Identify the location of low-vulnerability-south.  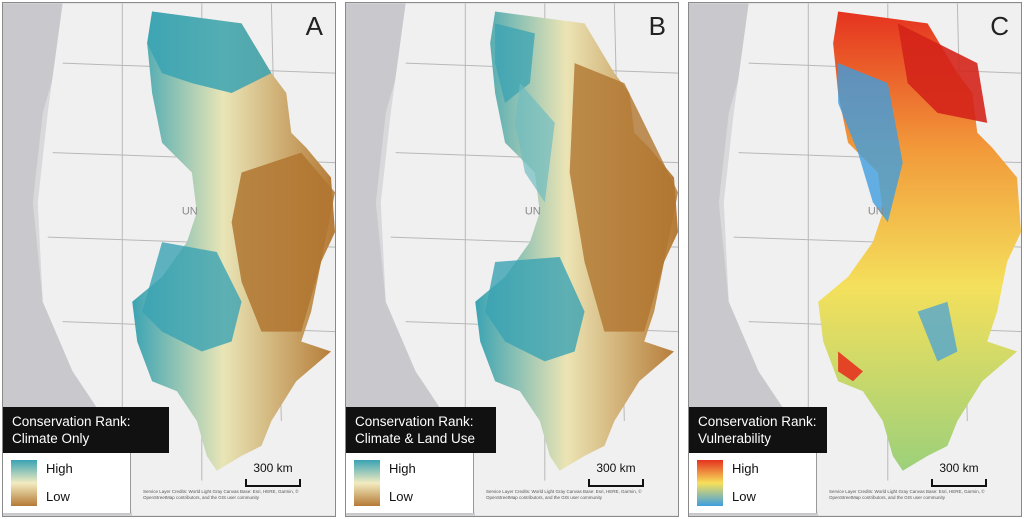
(937, 331).